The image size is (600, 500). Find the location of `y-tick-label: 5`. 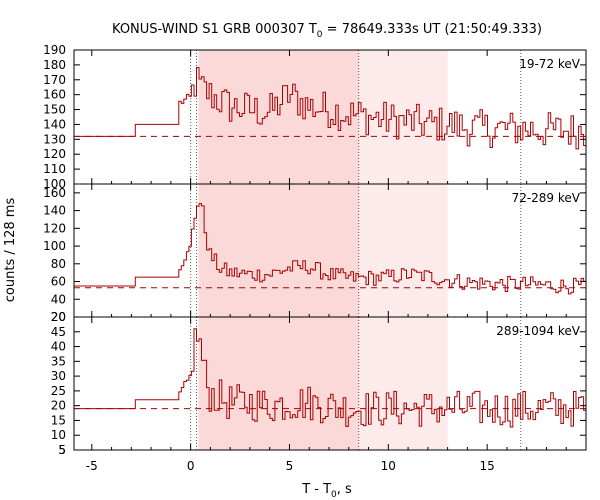

y-tick-label: 5 is located at coordinates (62, 450).